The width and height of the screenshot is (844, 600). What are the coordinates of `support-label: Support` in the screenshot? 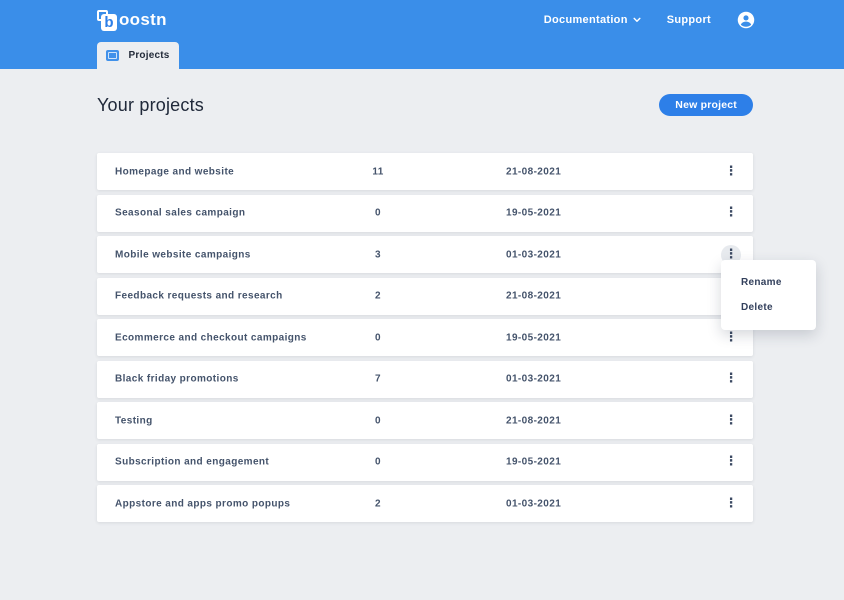 It's located at (688, 20).